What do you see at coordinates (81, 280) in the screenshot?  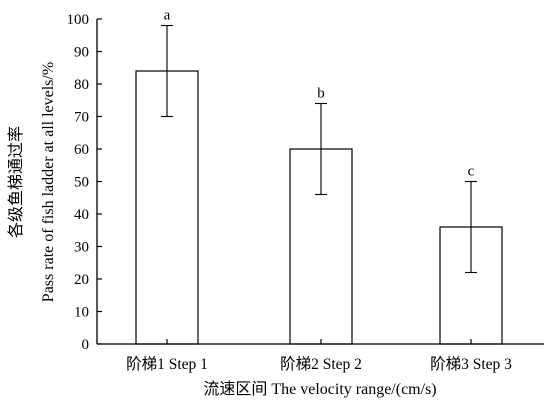 I see `y-tick-label: 20` at bounding box center [81, 280].